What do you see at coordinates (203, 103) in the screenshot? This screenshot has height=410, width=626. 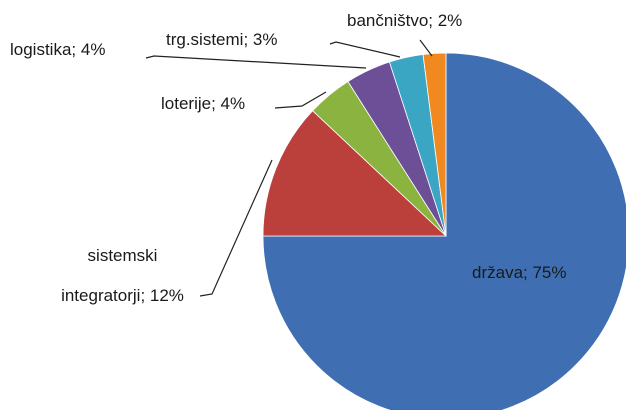 I see `data-label: loterije; 4%` at bounding box center [203, 103].